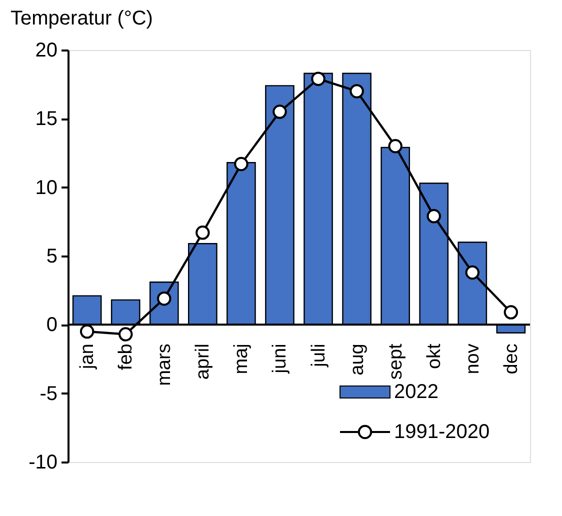 The height and width of the screenshot is (516, 562). I want to click on x-tick-label: maj, so click(241, 359).